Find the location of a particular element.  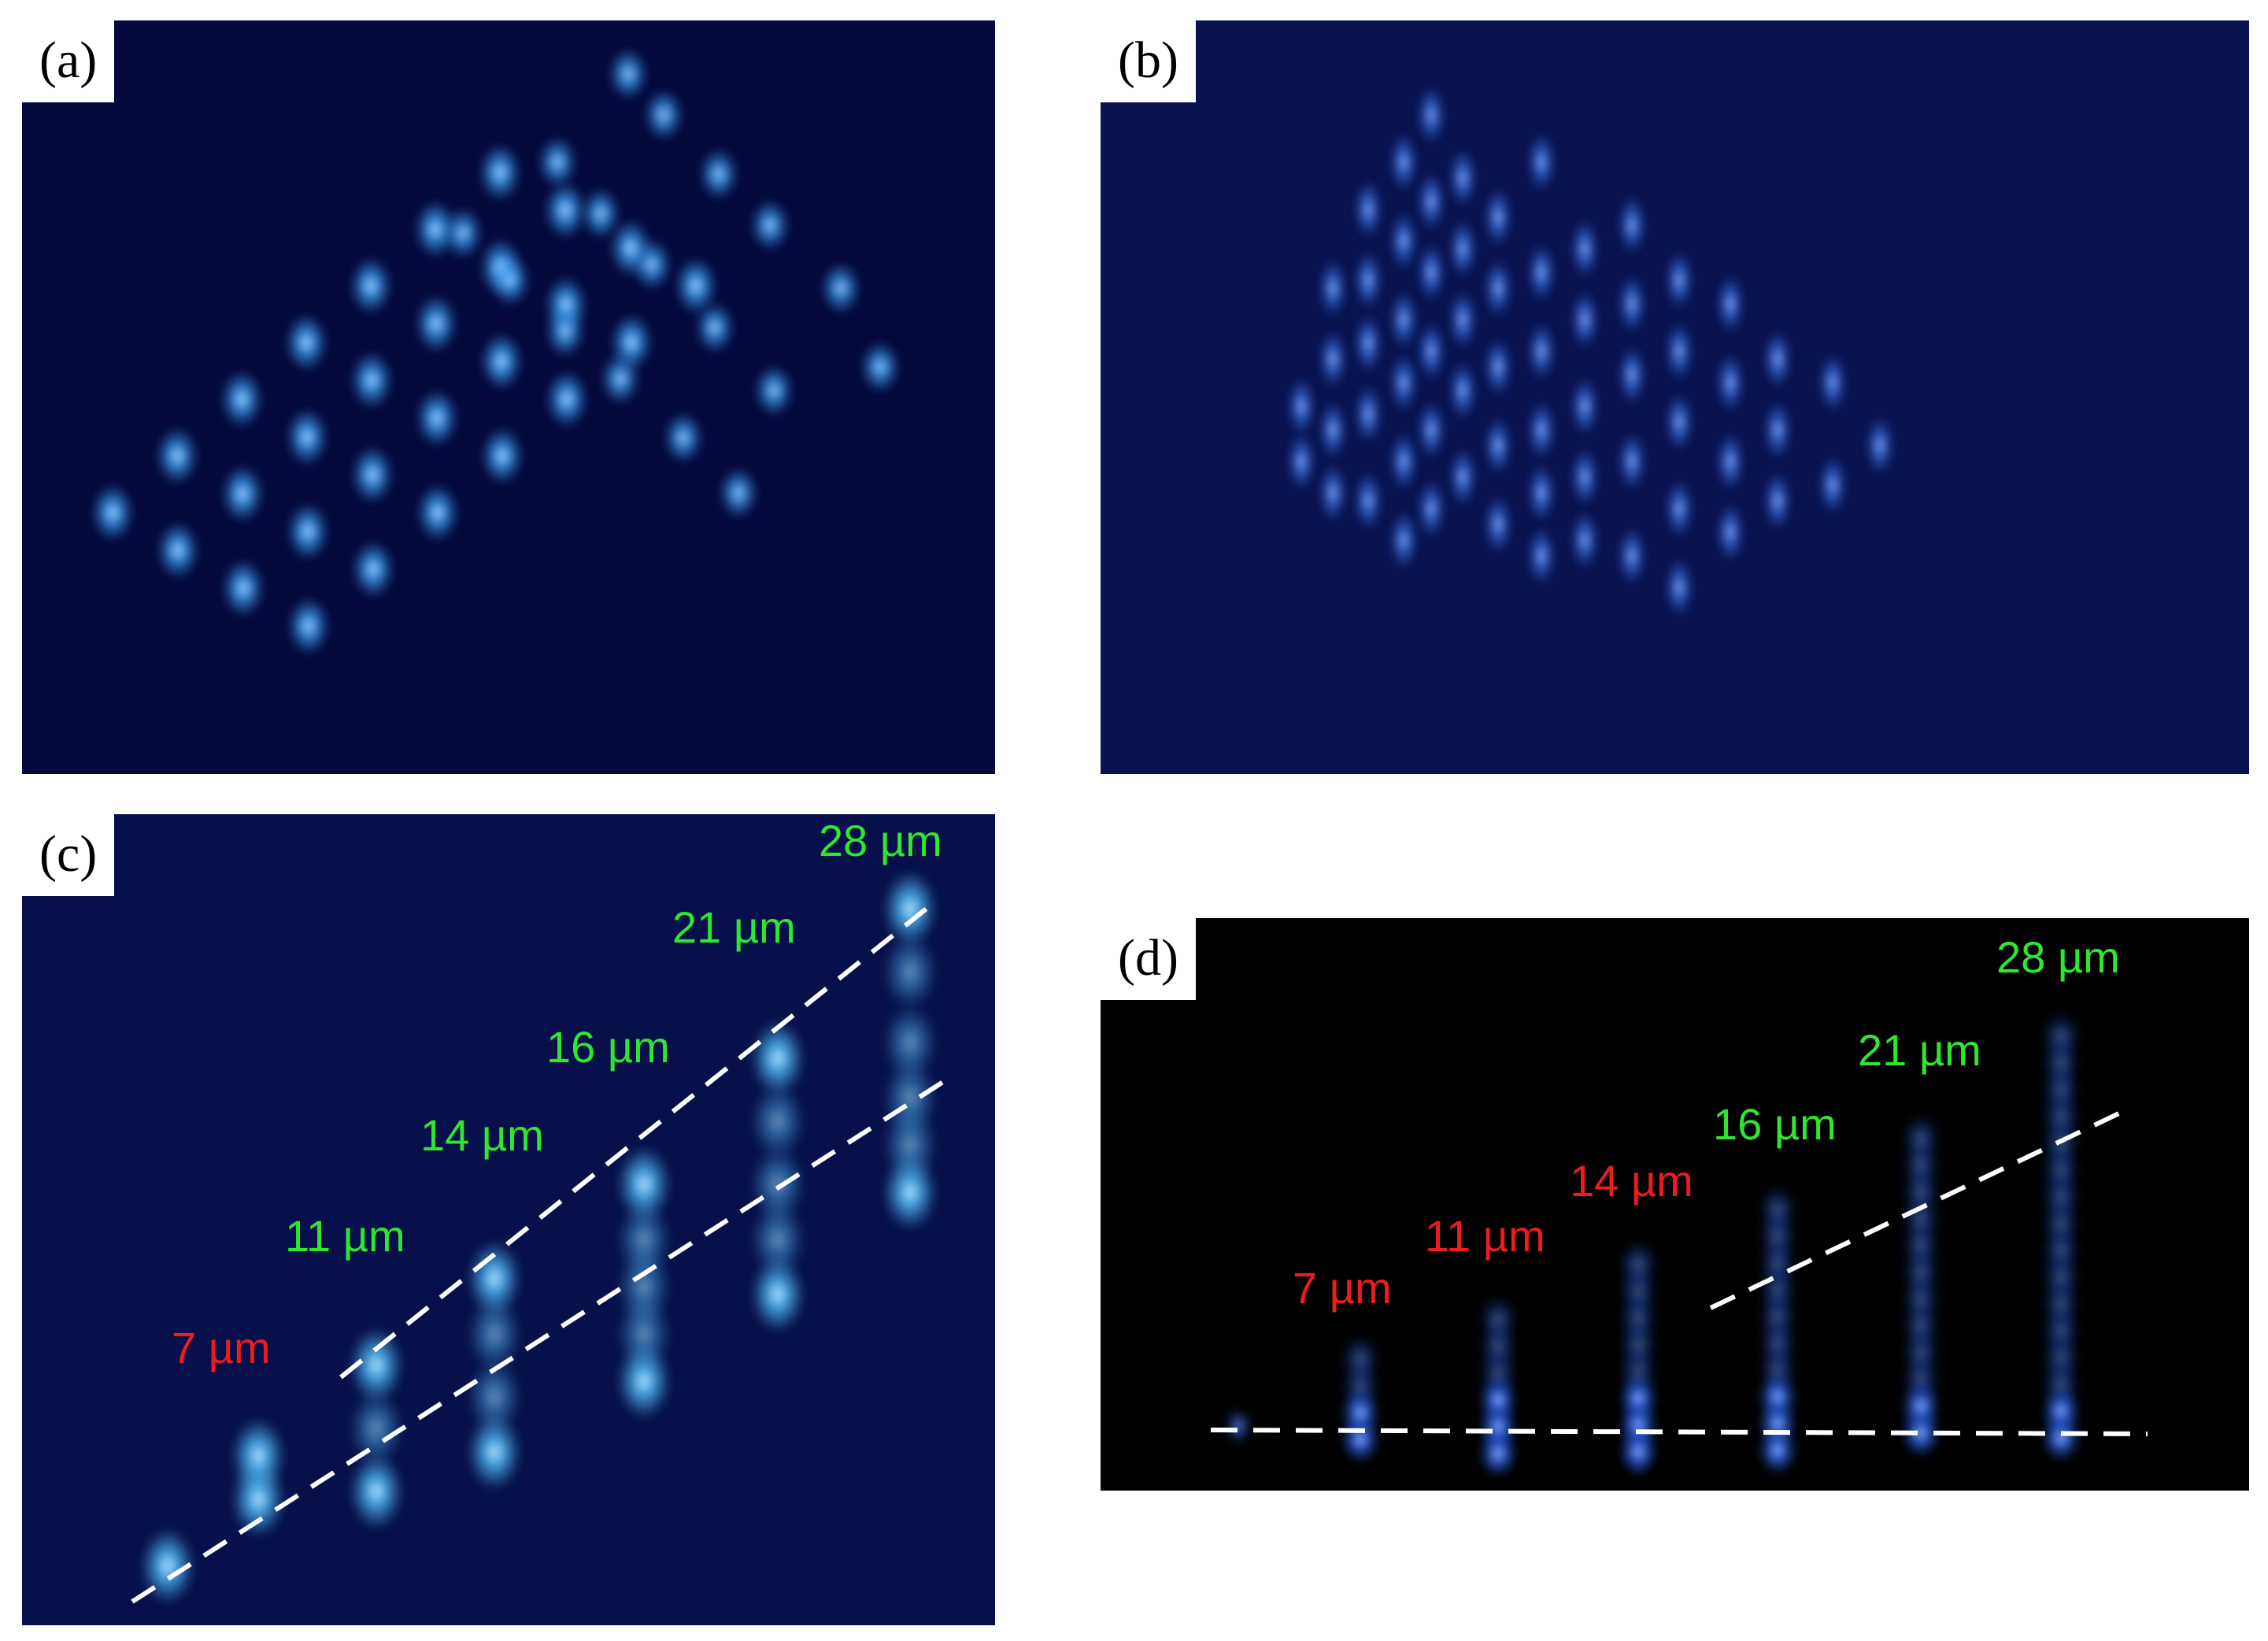

micrograph-a is located at coordinates (496, 351).